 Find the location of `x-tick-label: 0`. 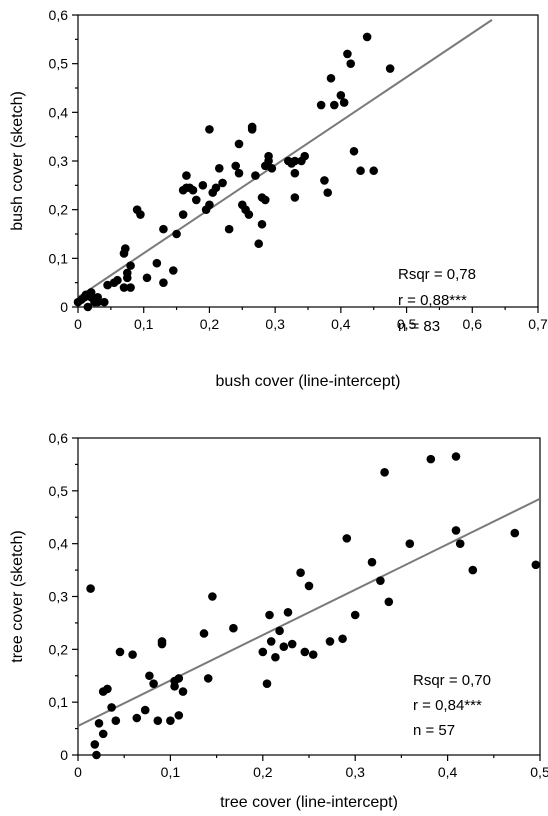

x-tick-label: 0 is located at coordinates (78, 772).